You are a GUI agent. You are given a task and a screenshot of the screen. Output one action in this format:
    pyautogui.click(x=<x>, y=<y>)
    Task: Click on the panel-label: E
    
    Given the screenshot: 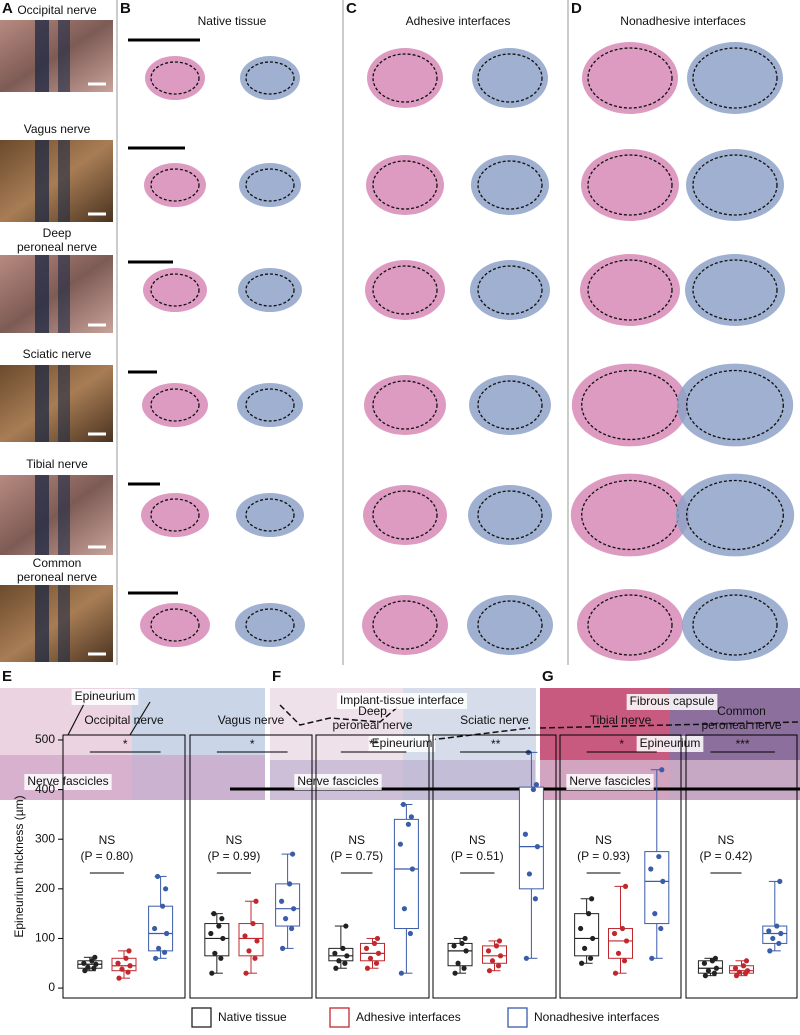 What is the action you would take?
    pyautogui.click(x=7, y=676)
    